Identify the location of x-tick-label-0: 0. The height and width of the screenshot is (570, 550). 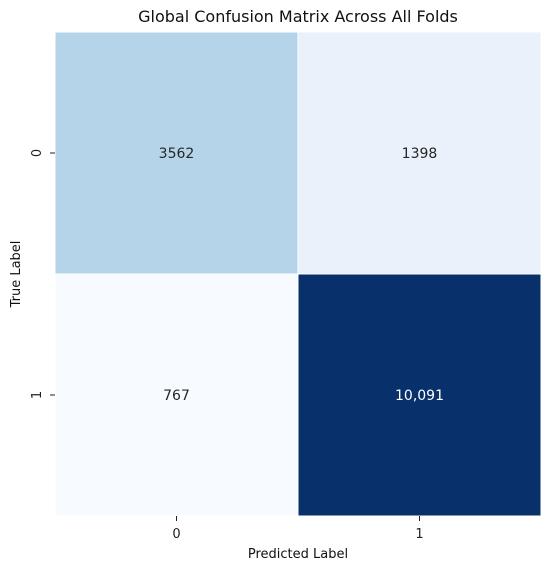
(176, 534).